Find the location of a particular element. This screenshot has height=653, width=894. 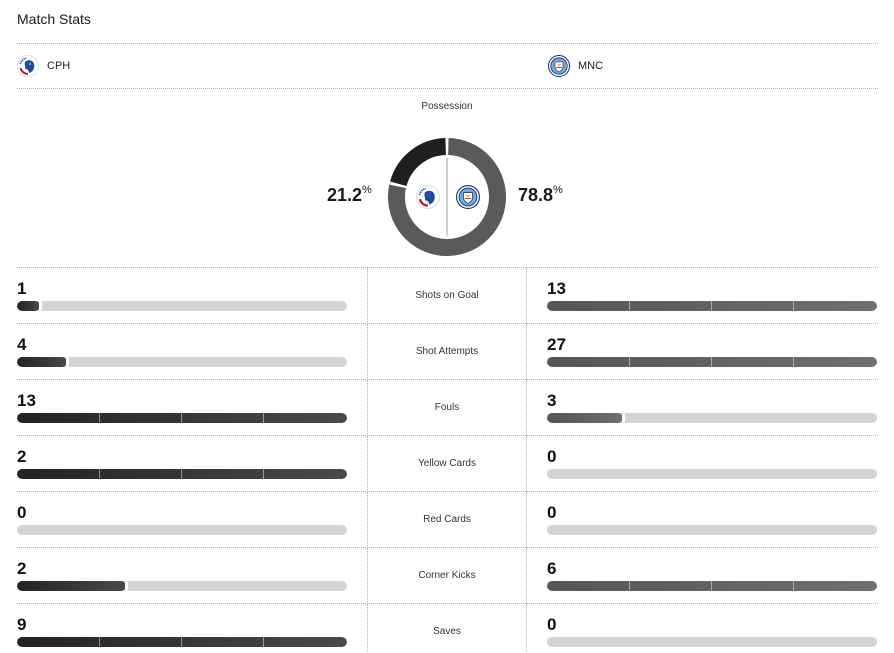

stat-away-value: 6 is located at coordinates (552, 568).